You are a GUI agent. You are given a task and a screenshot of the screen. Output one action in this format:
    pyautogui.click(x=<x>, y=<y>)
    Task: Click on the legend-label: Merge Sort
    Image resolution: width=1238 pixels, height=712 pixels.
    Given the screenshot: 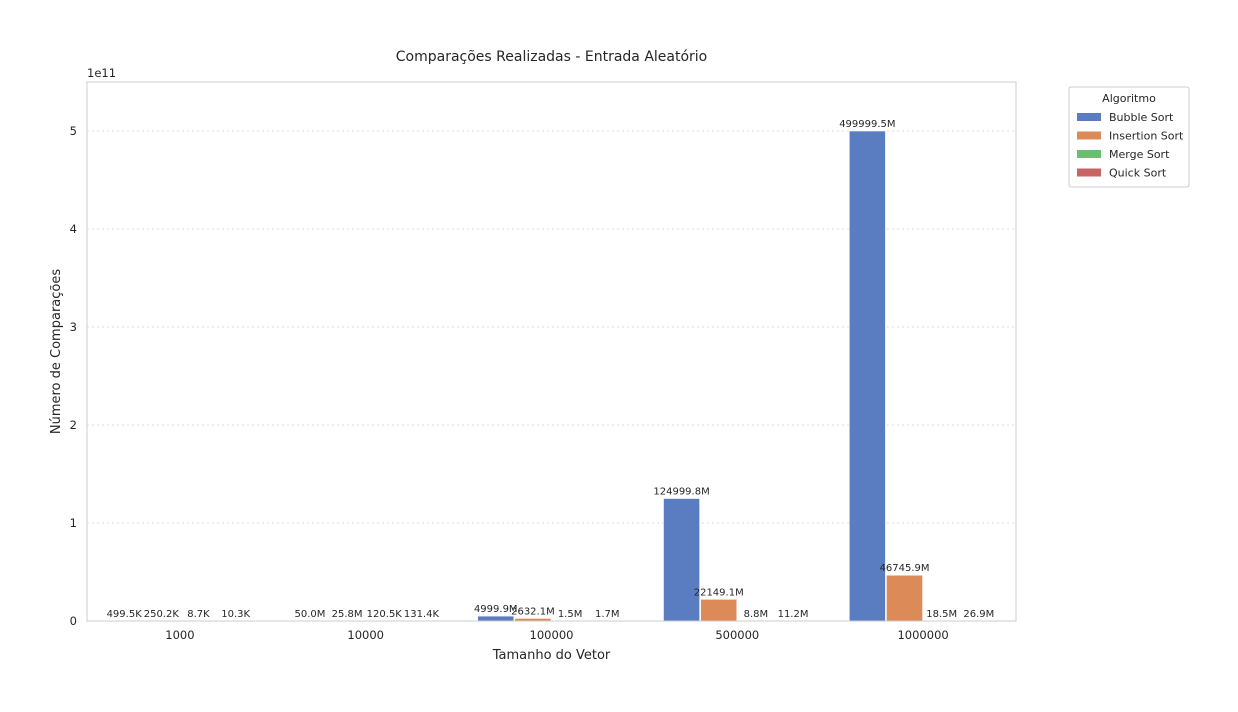 What is the action you would take?
    pyautogui.click(x=1139, y=154)
    